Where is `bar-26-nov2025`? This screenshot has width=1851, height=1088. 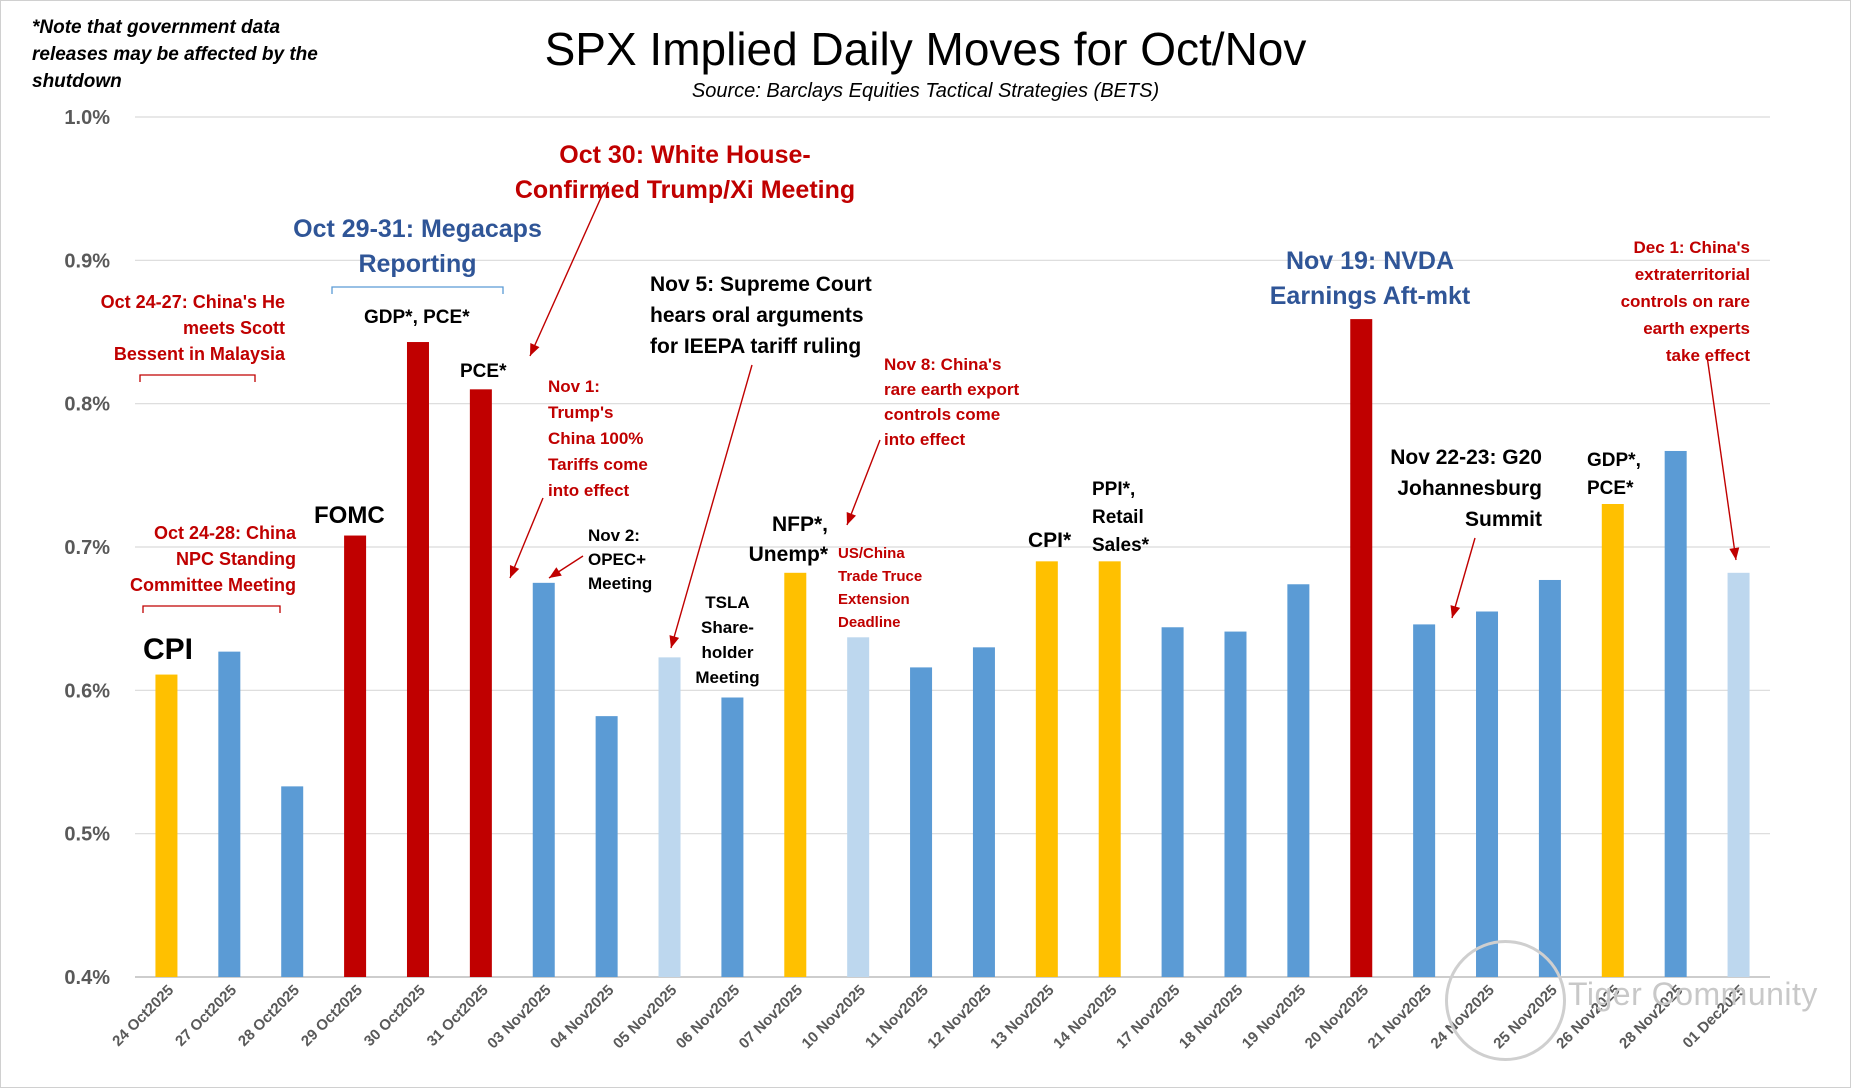
bar-26-nov2025 is located at coordinates (1612, 740).